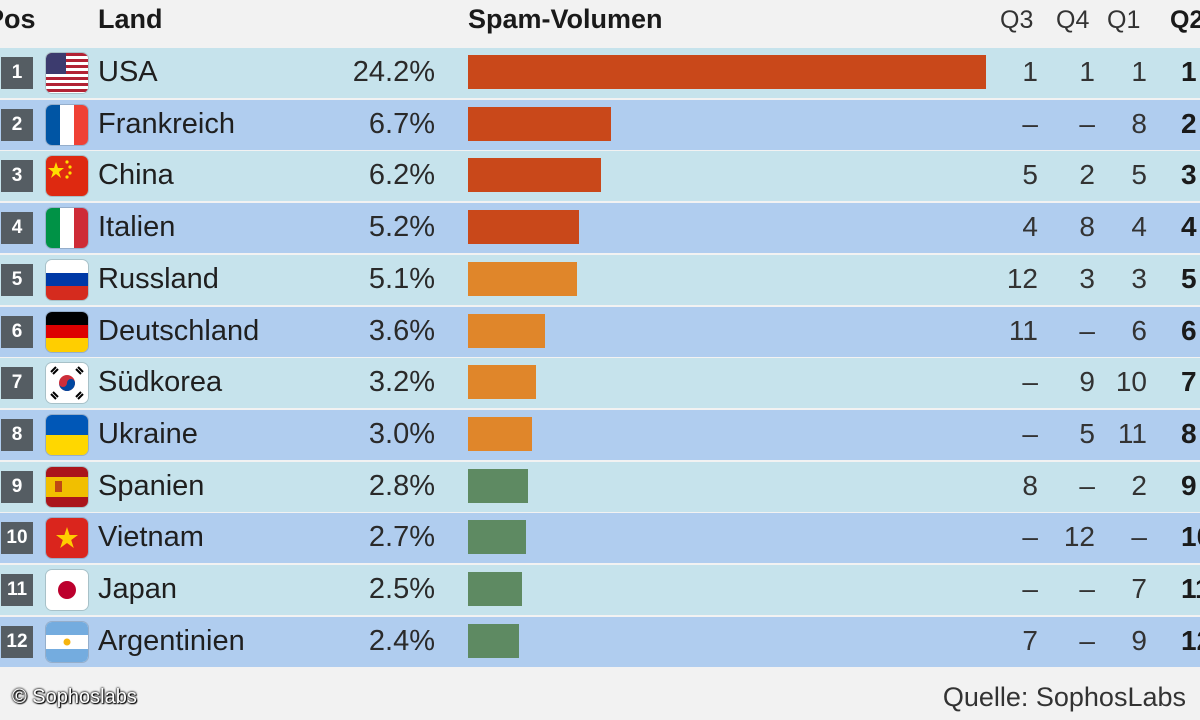 This screenshot has height=720, width=1200. What do you see at coordinates (160, 382) in the screenshot?
I see `country-label: Südkorea` at bounding box center [160, 382].